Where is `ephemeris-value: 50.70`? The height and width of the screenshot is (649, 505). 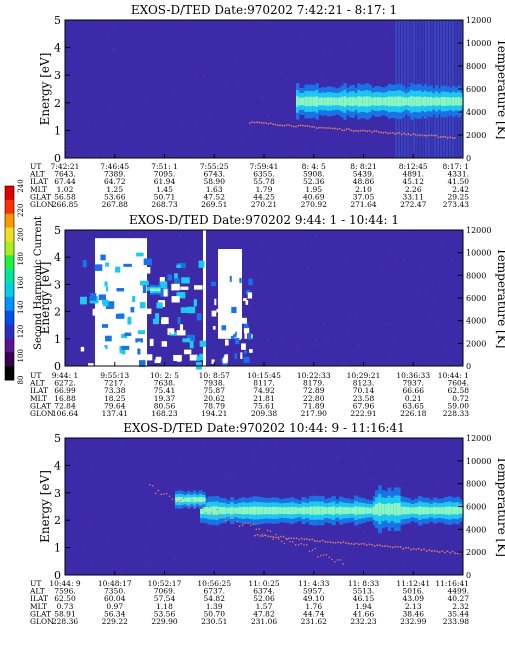
ephemeris-value: 50.70 is located at coordinates (215, 613).